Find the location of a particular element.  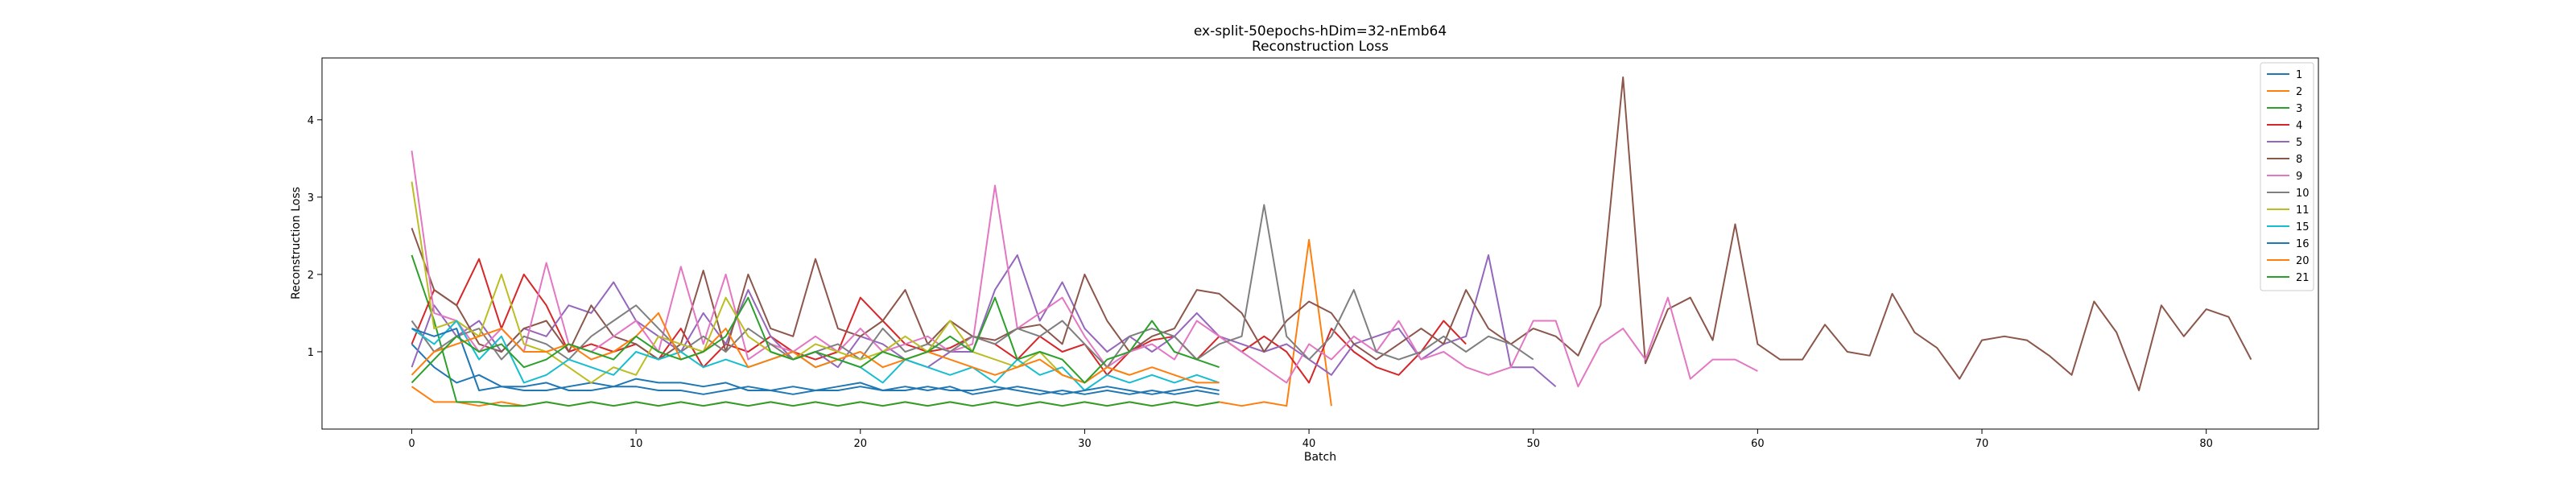

legend-label-10: 10 is located at coordinates (2303, 194).